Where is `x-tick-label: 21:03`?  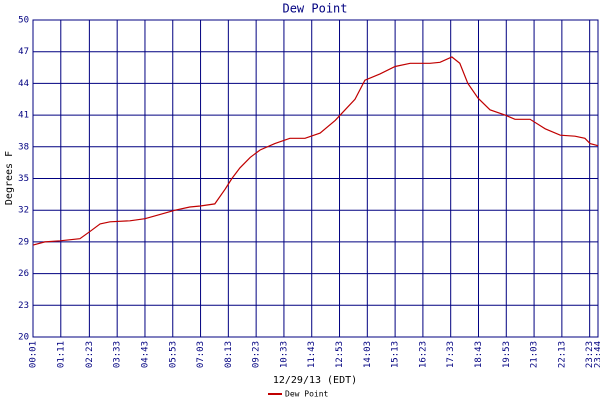
x-tick-label: 21:03 is located at coordinates (535, 354).